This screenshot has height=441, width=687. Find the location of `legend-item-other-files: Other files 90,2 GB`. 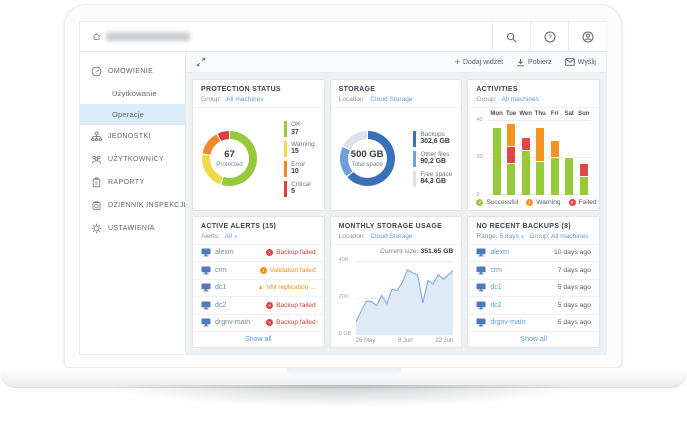

legend-item-other-files: Other files 90,2 GB is located at coordinates (432, 158).